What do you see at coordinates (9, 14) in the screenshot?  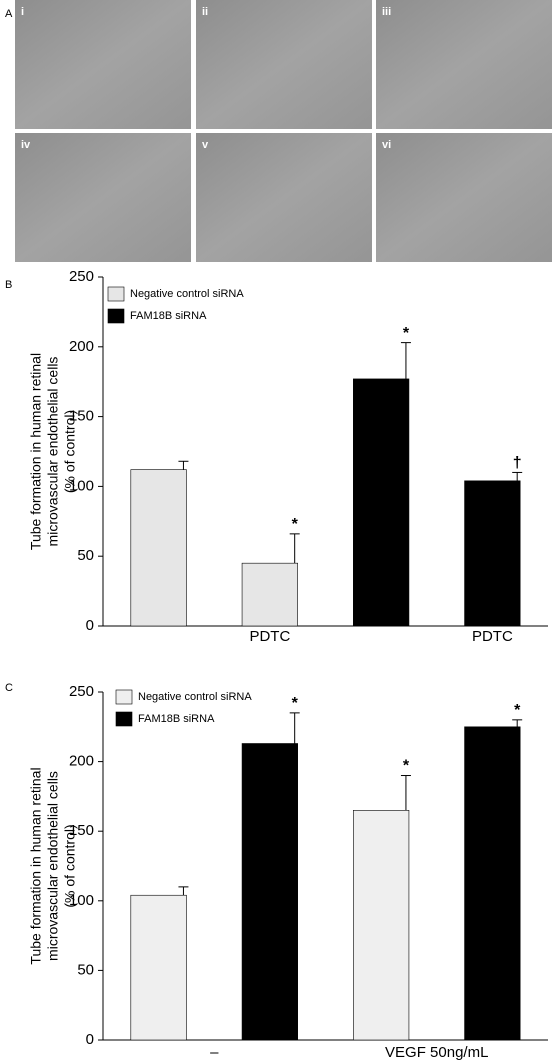 I see `panel-label: A` at bounding box center [9, 14].